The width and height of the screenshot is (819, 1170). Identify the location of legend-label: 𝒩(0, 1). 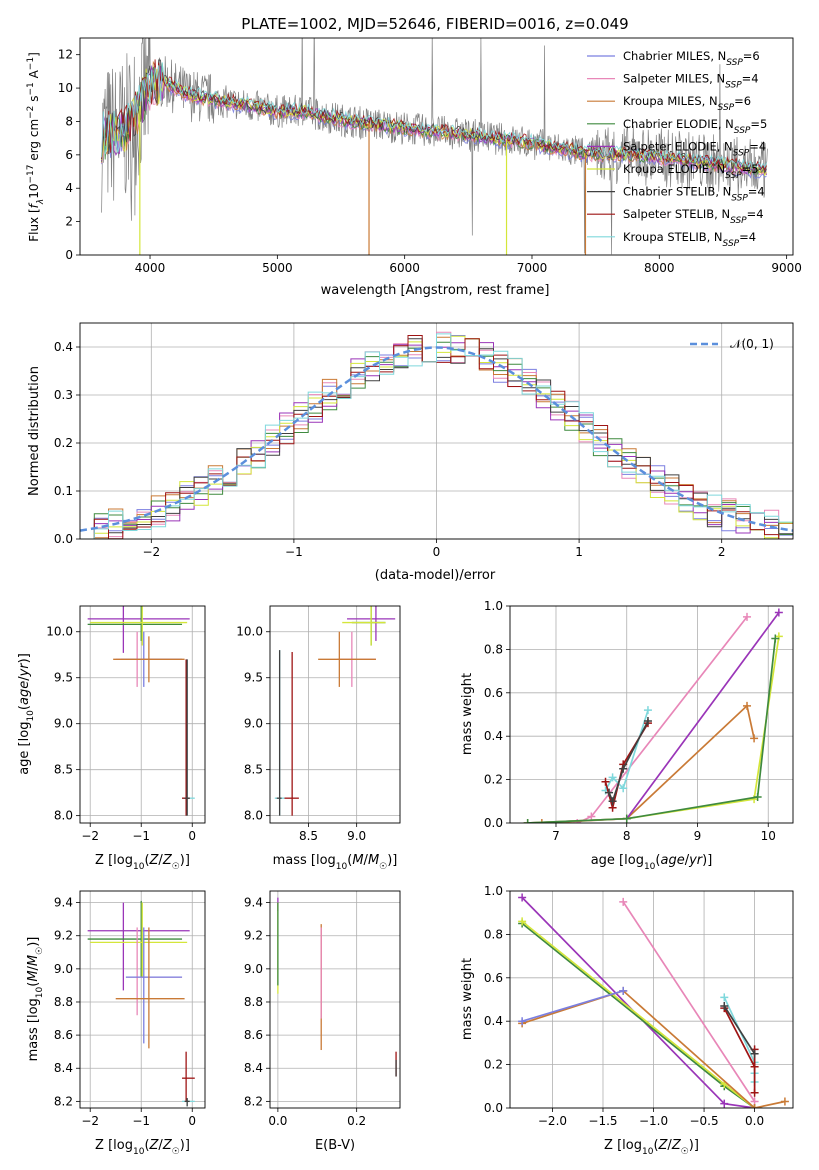
(752, 344).